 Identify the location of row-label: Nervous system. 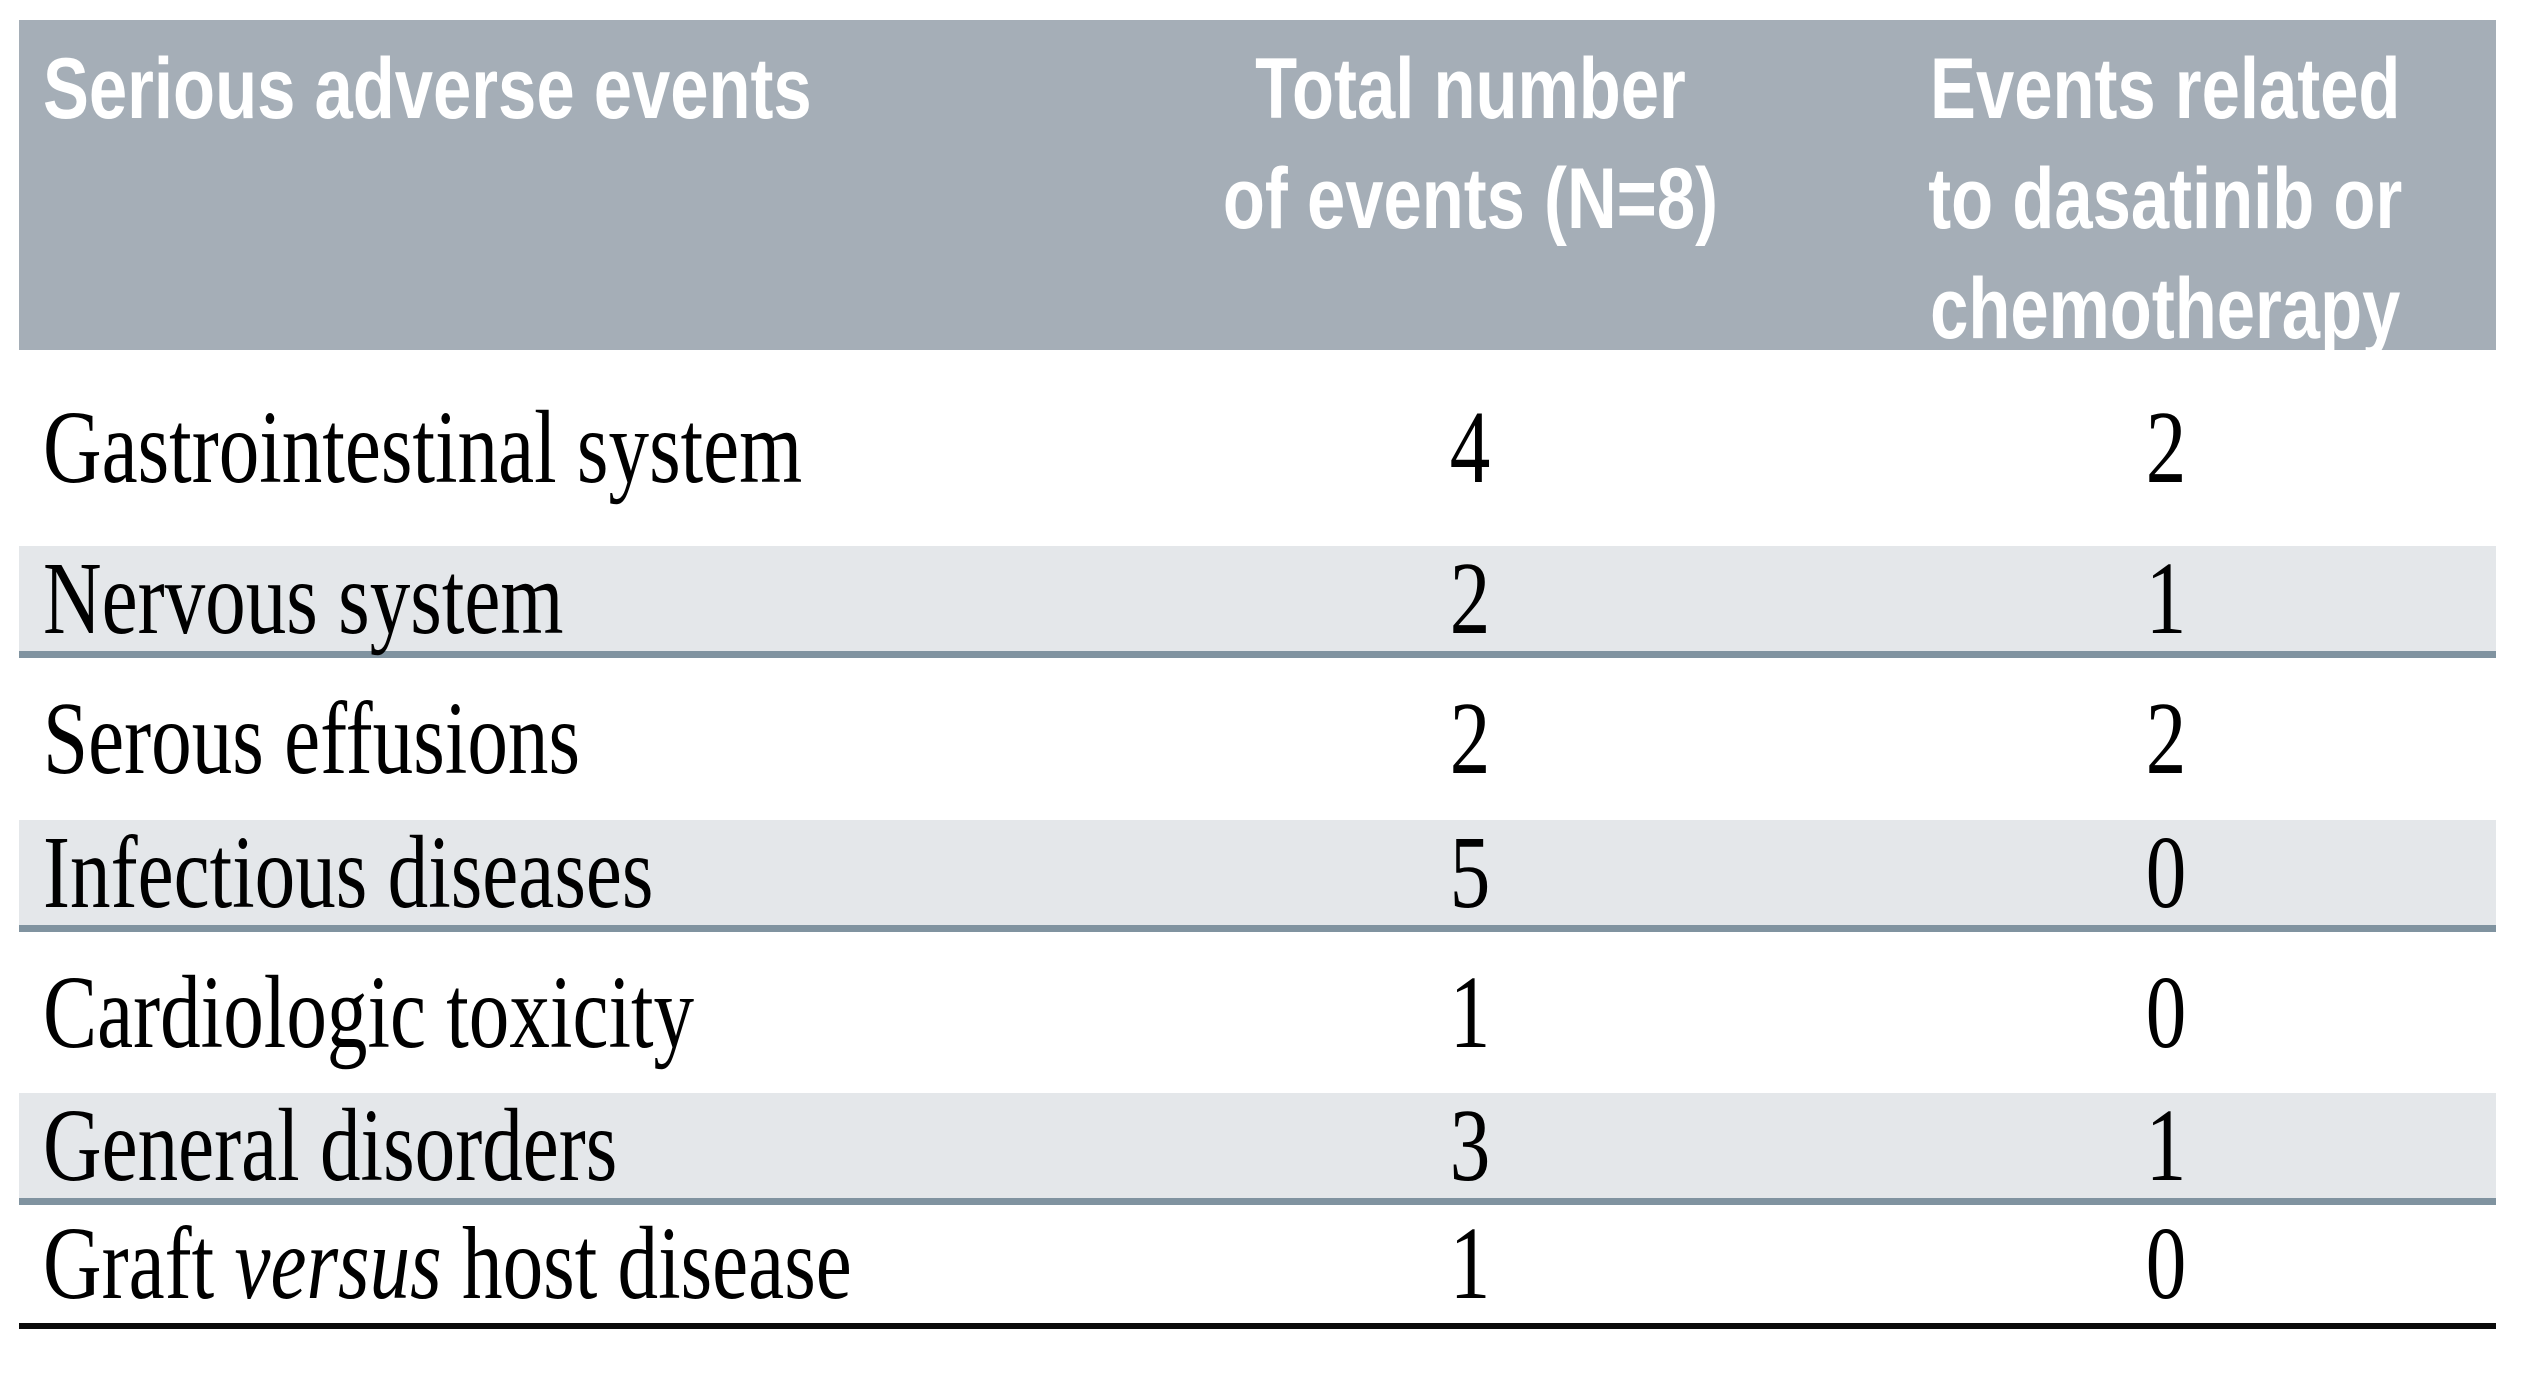
(303, 598).